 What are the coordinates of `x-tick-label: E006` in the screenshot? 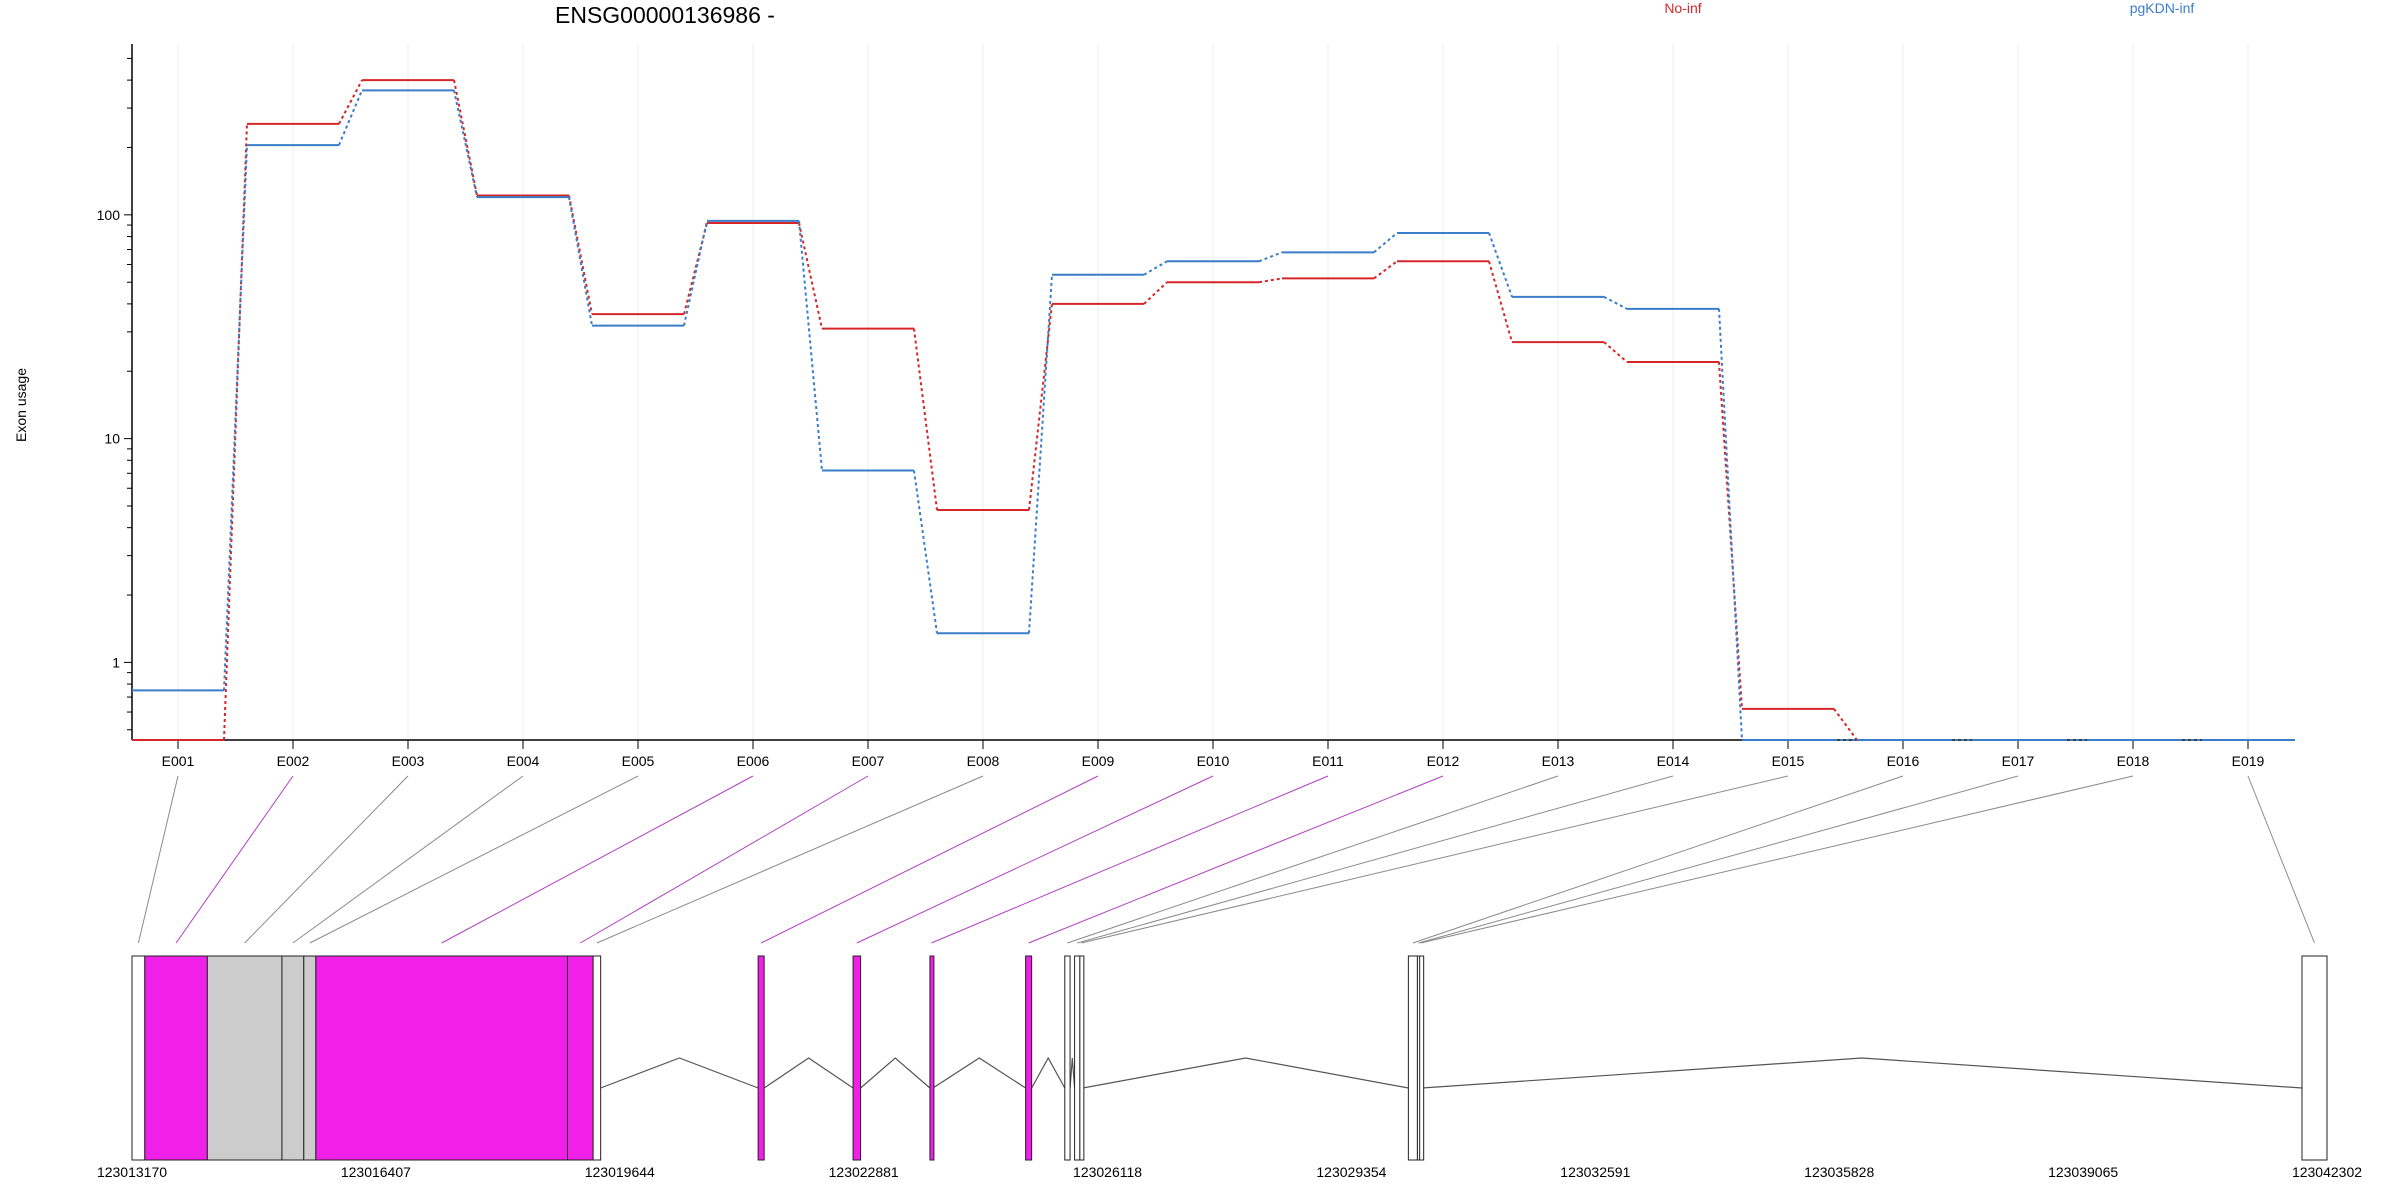 It's located at (753, 761).